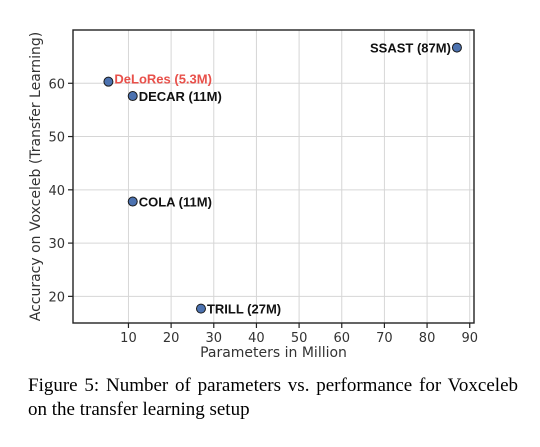 This screenshot has width=540, height=447. Describe the element at coordinates (299, 338) in the screenshot. I see `x-tick-label: 50` at that location.